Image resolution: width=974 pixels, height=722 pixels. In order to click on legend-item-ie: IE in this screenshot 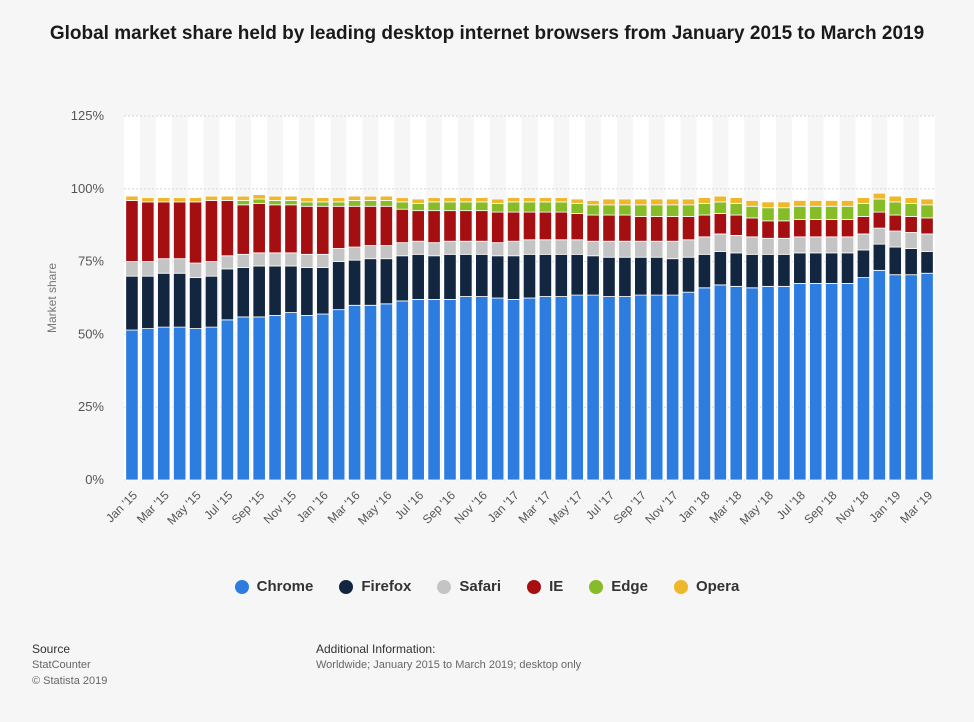, I will do `click(545, 586)`.